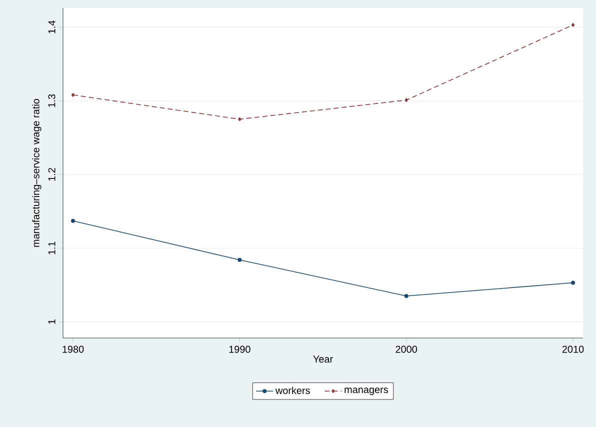  Describe the element at coordinates (323, 359) in the screenshot. I see `x-axis-title: Year` at that location.